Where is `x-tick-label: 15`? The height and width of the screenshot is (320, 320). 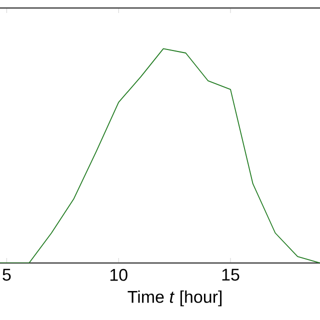 x-tick-label: 15 is located at coordinates (231, 274).